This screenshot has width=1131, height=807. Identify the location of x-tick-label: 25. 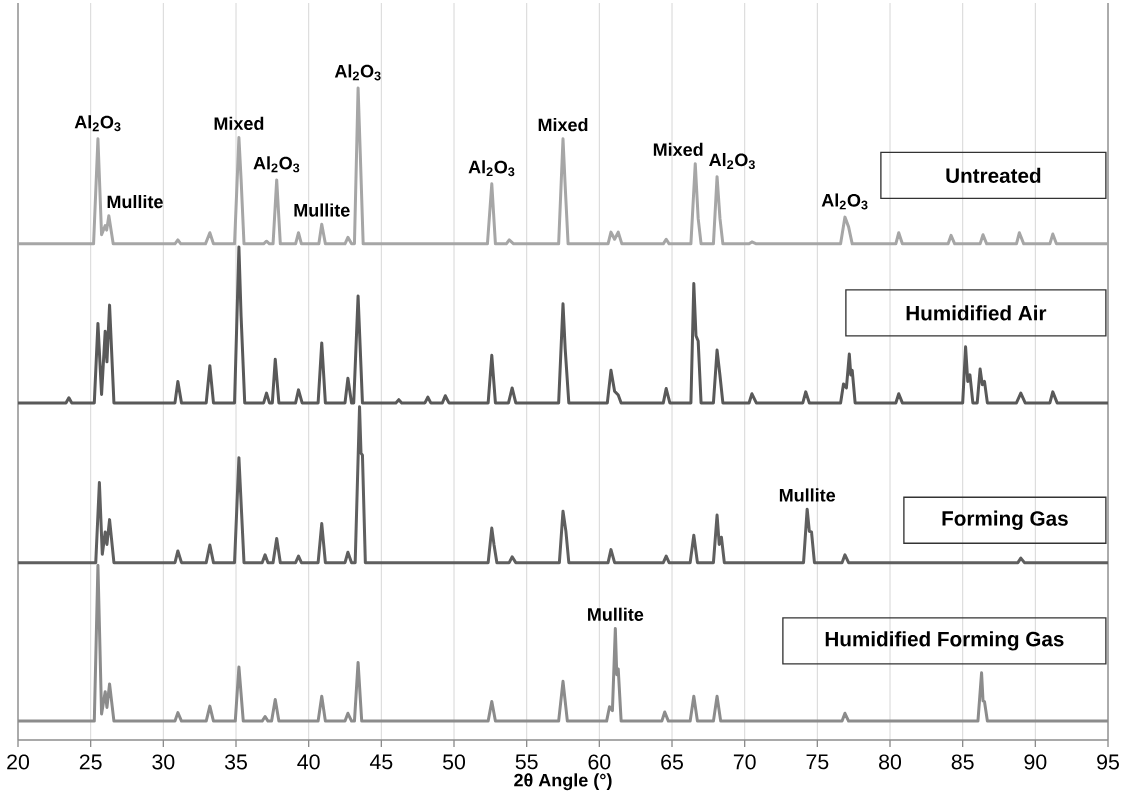
(90, 762).